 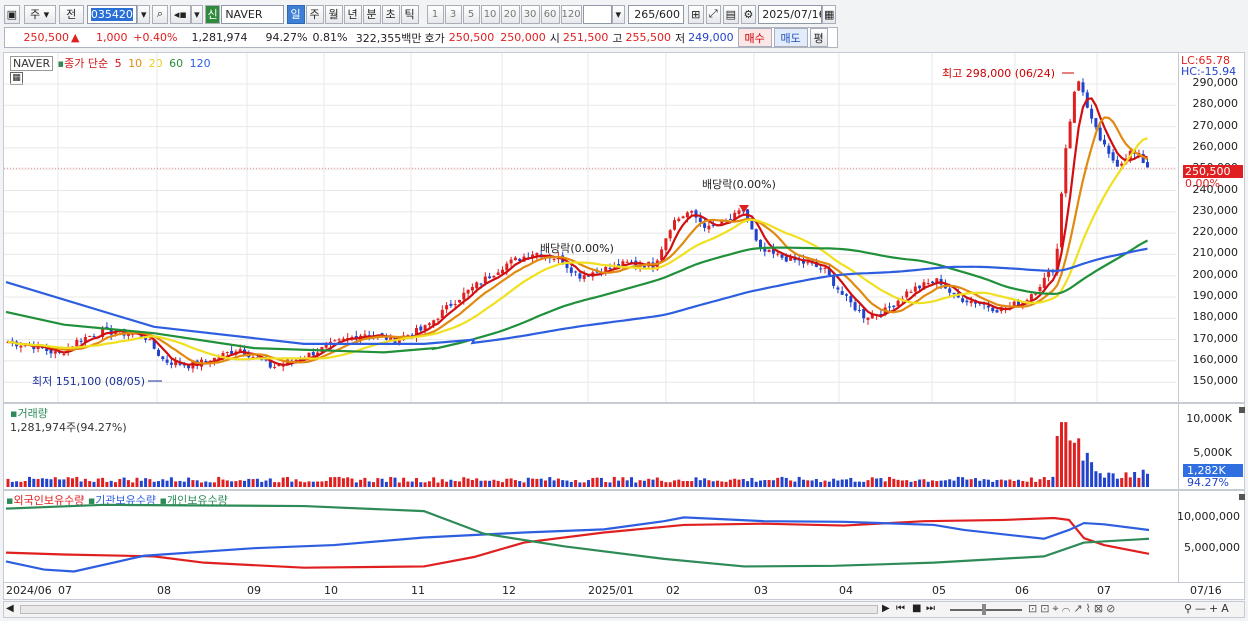 I want to click on interval-10: 10, so click(x=490, y=14).